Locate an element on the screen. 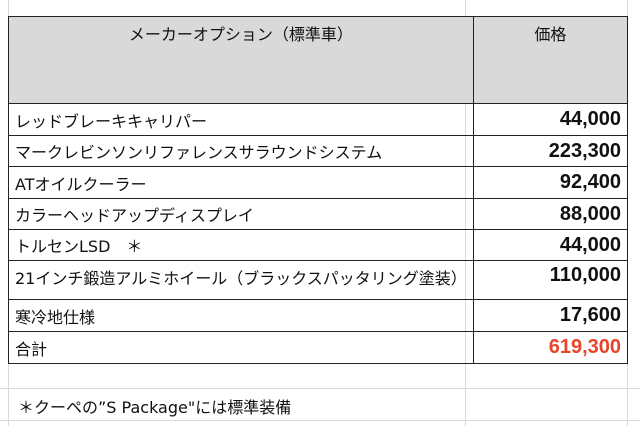  total-price-cell: 619,300 is located at coordinates (550, 347).